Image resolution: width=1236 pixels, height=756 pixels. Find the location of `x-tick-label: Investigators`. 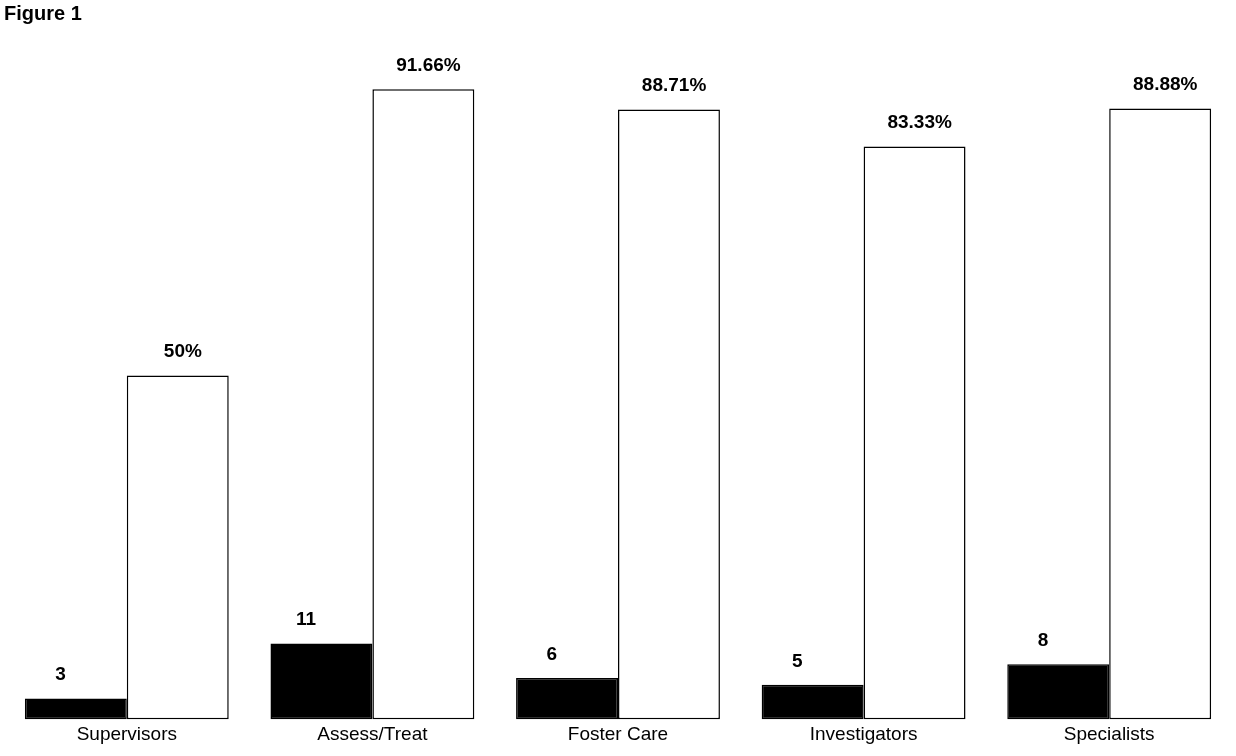

x-tick-label: Investigators is located at coordinates (863, 733).